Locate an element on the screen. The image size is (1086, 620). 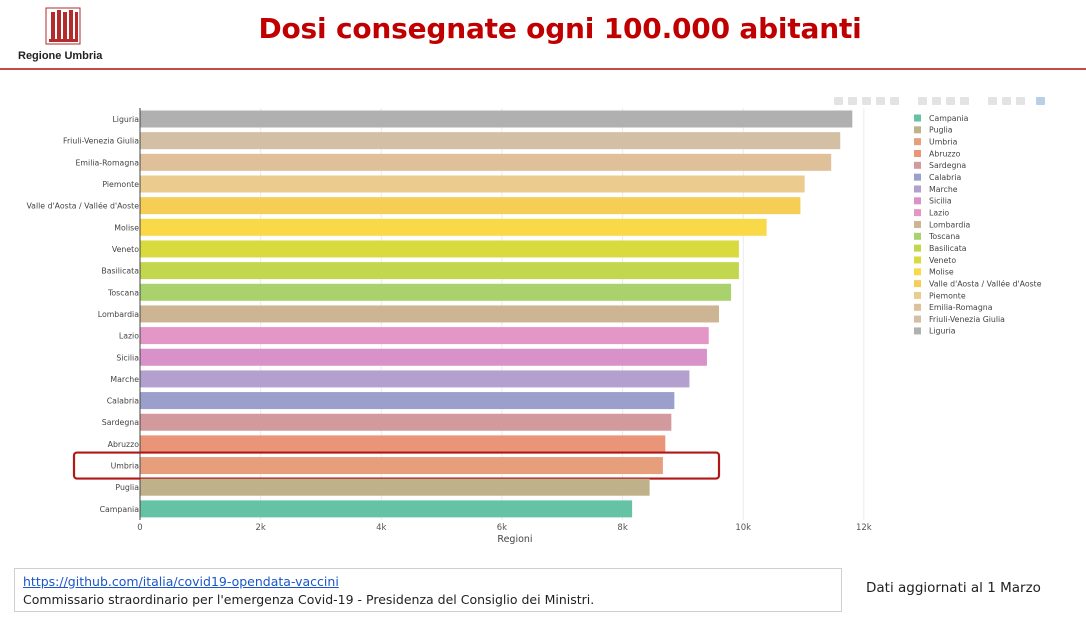
legend-label: Molise is located at coordinates (941, 272).